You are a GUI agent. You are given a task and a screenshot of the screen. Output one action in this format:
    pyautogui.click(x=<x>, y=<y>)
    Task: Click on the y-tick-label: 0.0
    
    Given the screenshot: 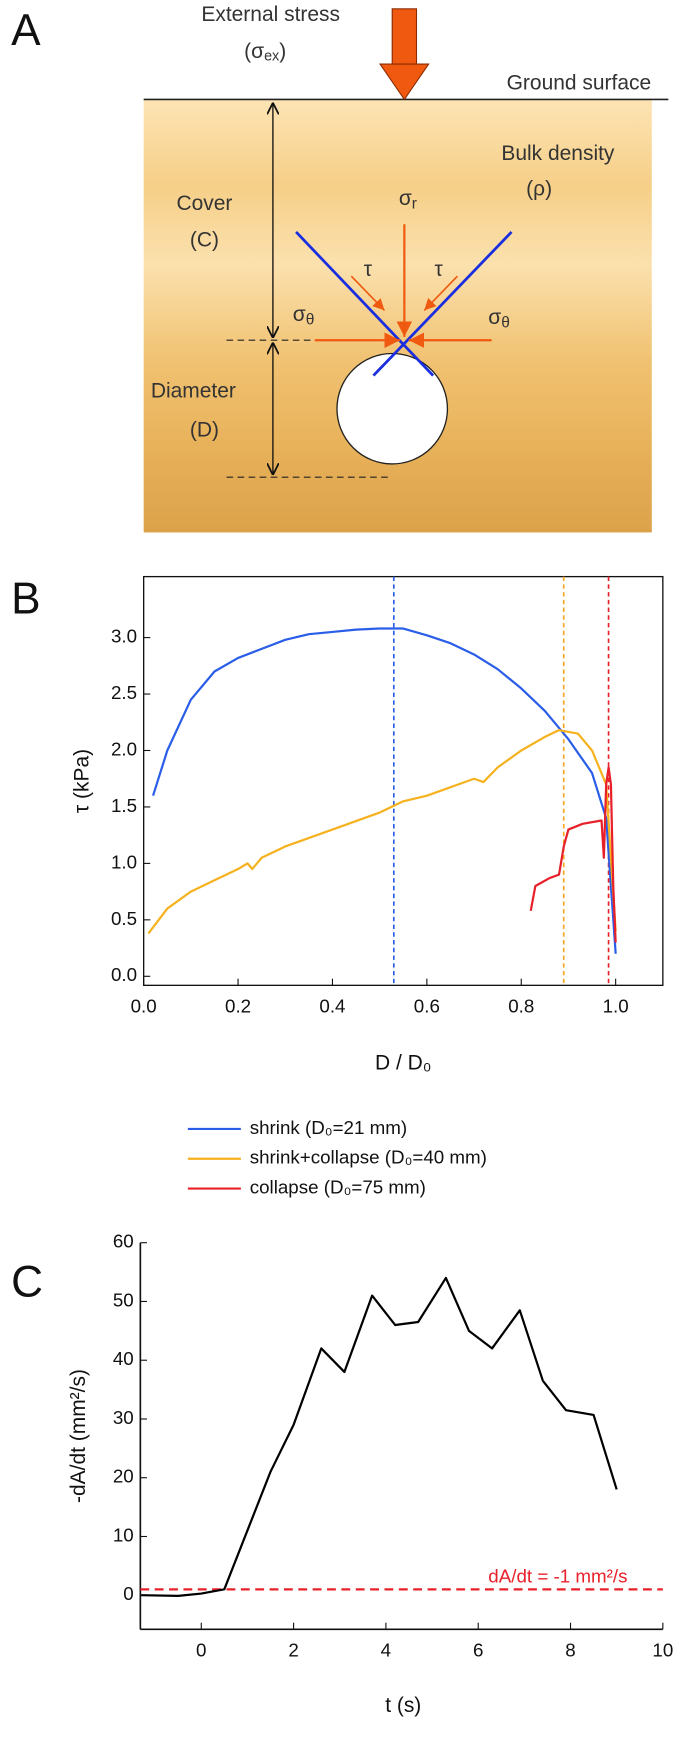 What is the action you would take?
    pyautogui.click(x=124, y=974)
    